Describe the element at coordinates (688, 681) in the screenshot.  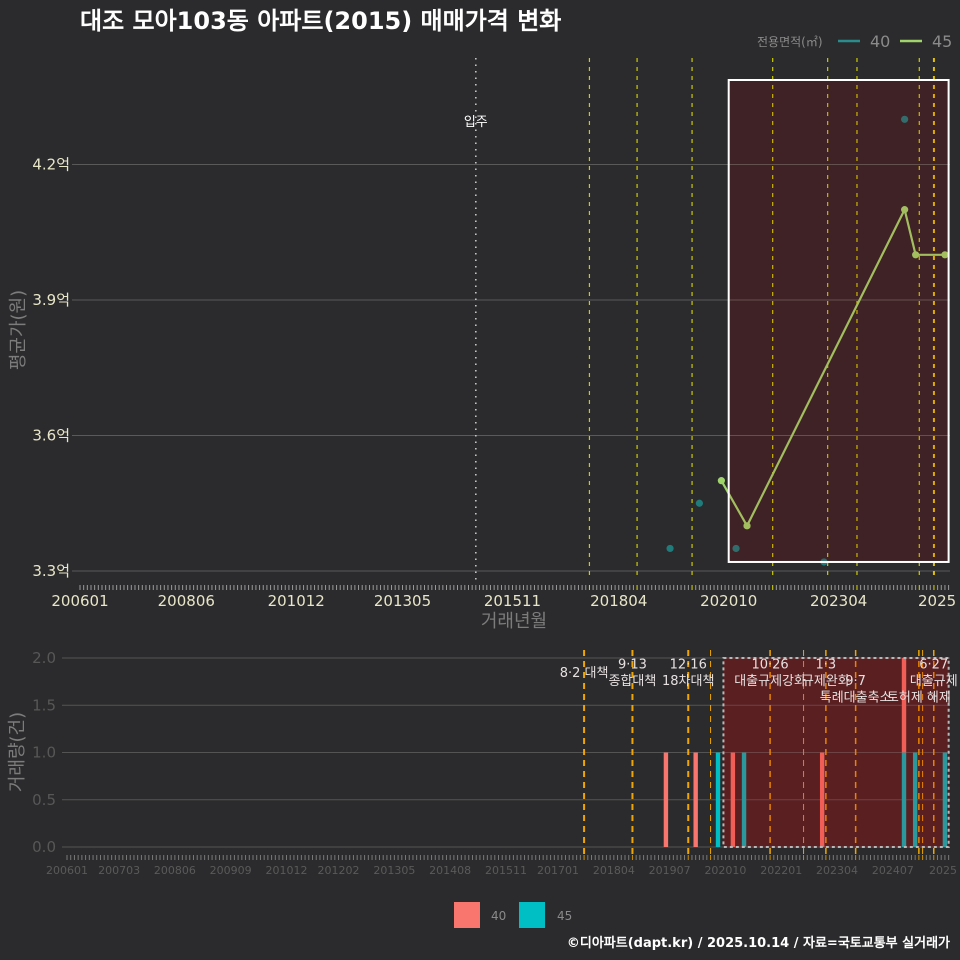
I see `event-label: 18차대책` at that location.